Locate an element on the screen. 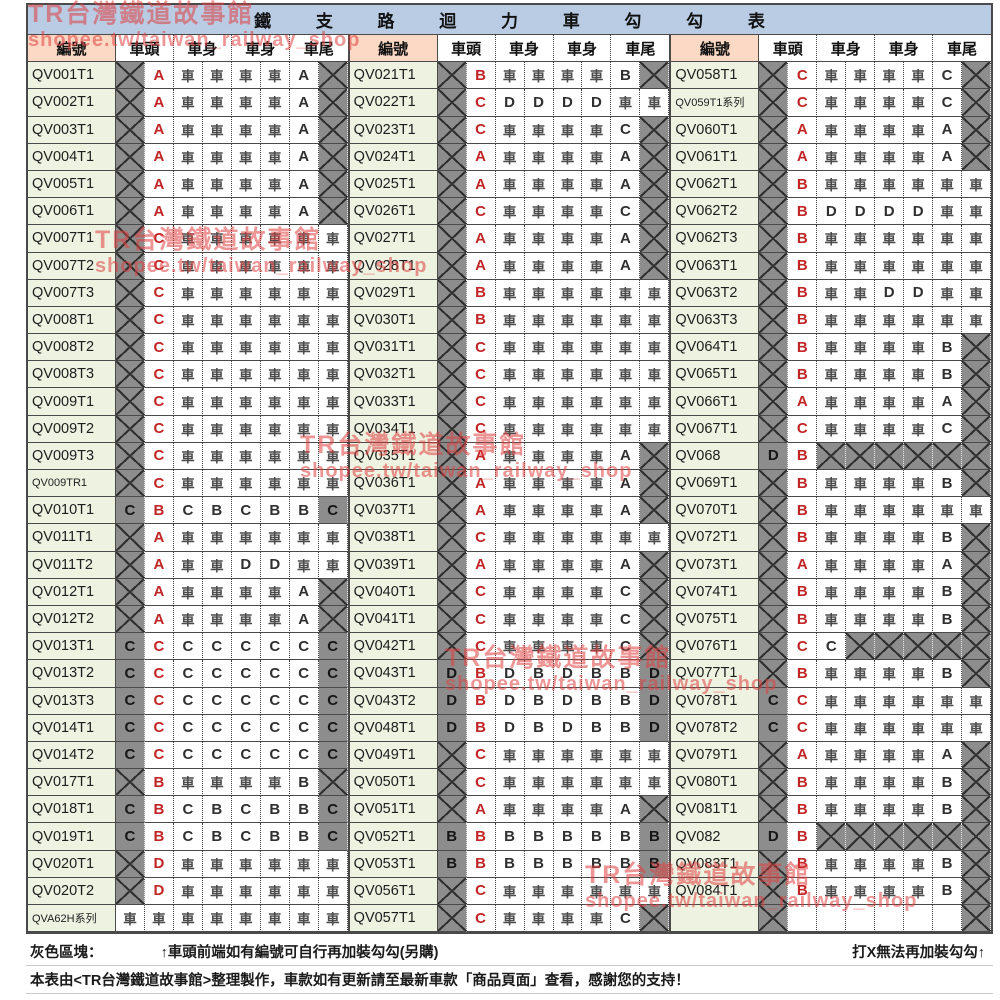  row-id: QV067T1 is located at coordinates (715, 429).